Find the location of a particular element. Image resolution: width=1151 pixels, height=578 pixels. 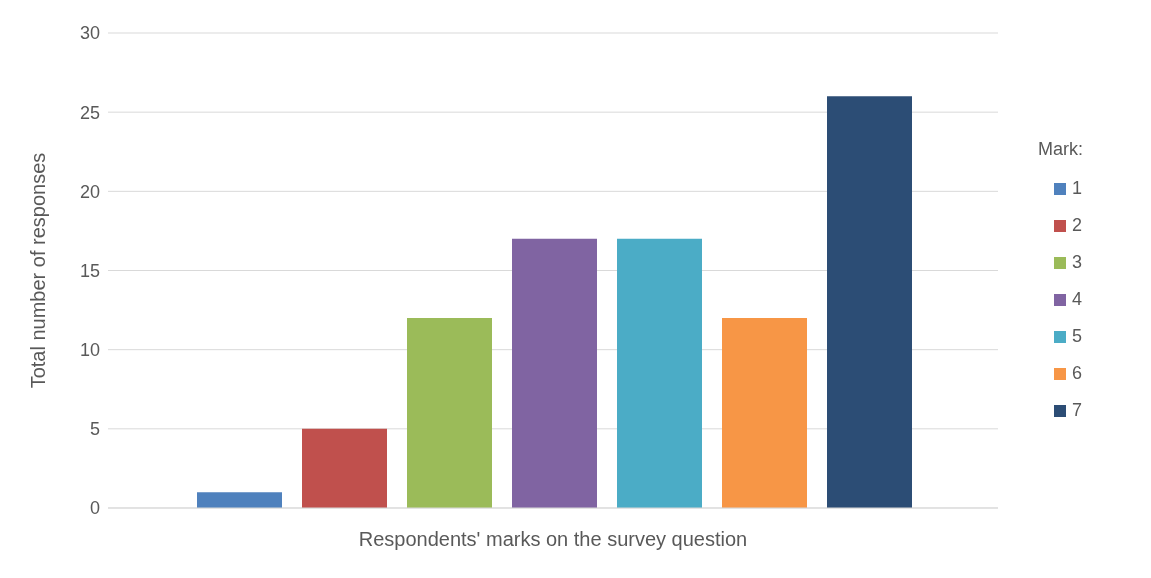

y-tick-label: 0 is located at coordinates (94, 508).